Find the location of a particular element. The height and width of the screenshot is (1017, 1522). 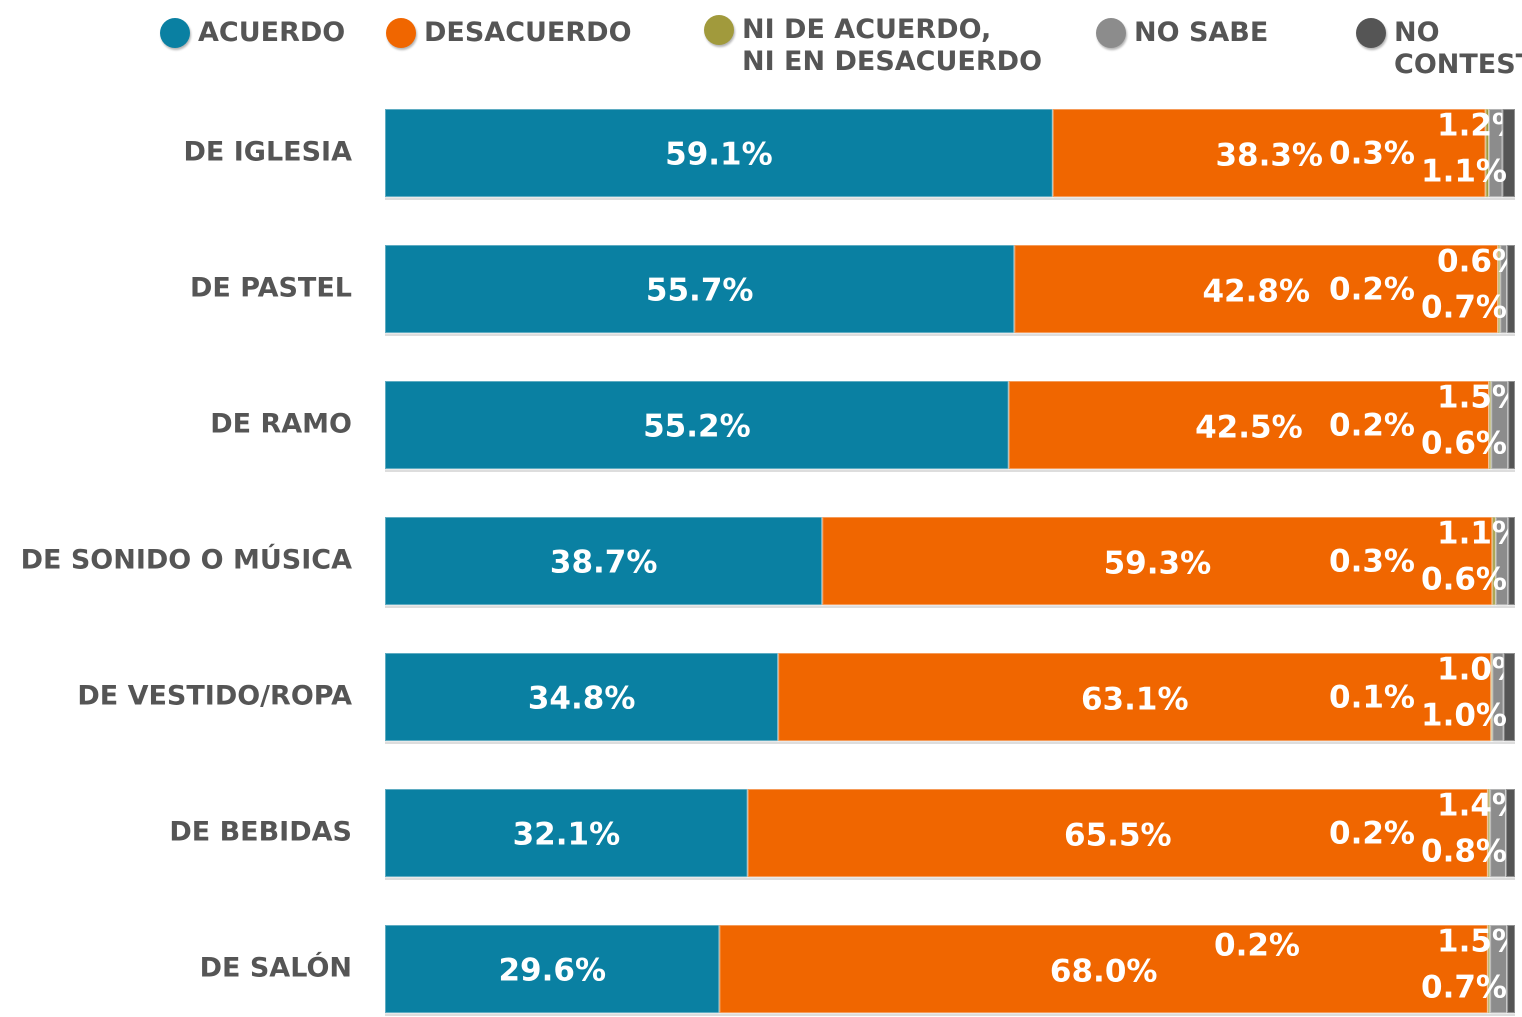

legend-label: NO CONTESTÓ is located at coordinates (1458, 48).